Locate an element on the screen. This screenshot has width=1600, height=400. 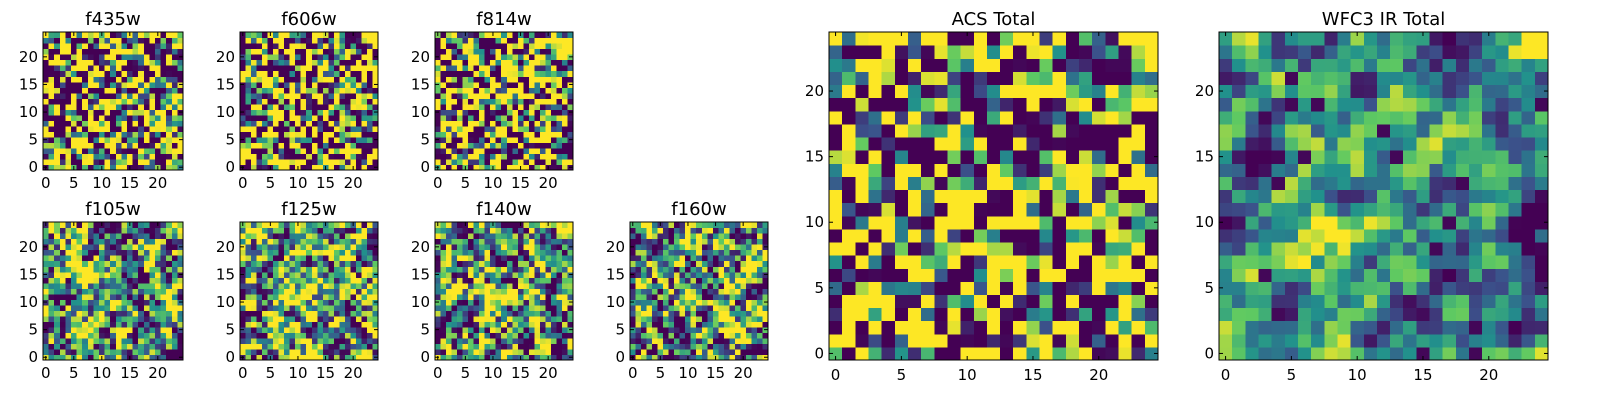
x-tick-label: 20 is located at coordinates (353, 373).